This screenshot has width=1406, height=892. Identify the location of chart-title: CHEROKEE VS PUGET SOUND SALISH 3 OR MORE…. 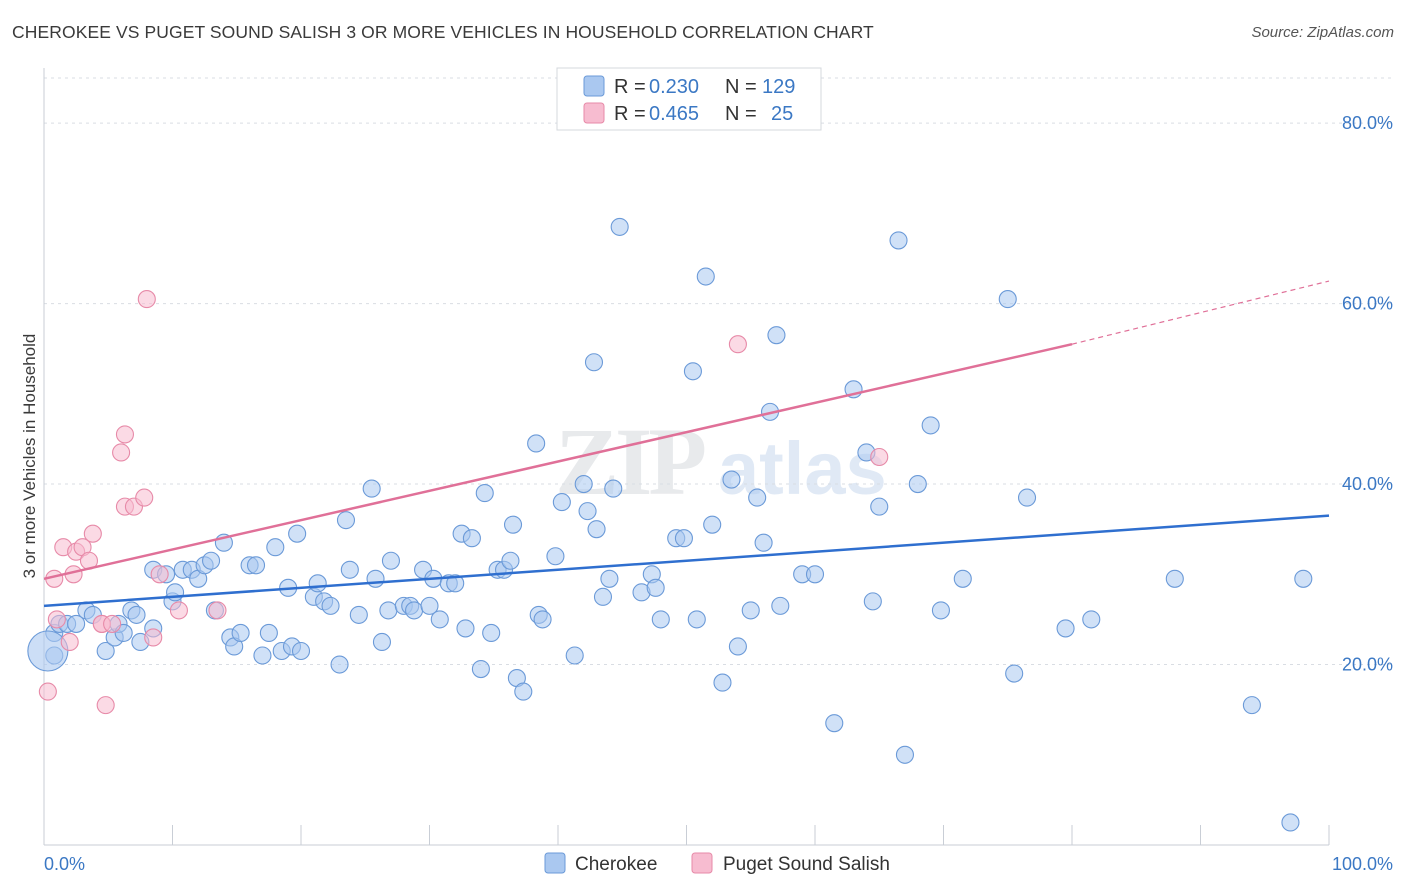
(443, 32).